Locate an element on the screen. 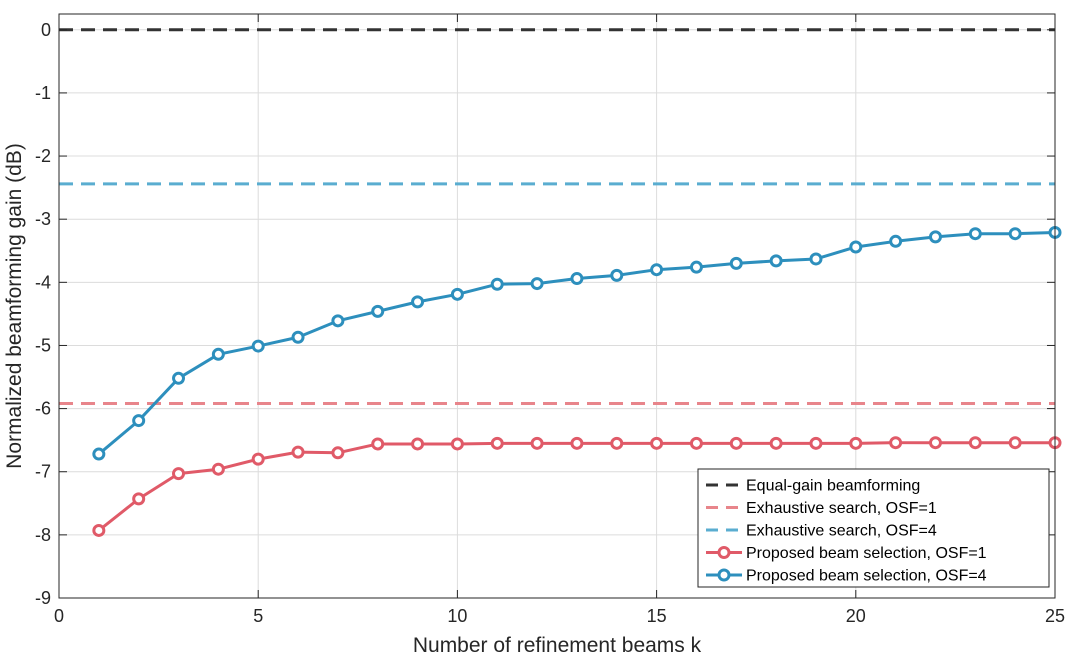  y-tick-label: -5 is located at coordinates (43, 345).